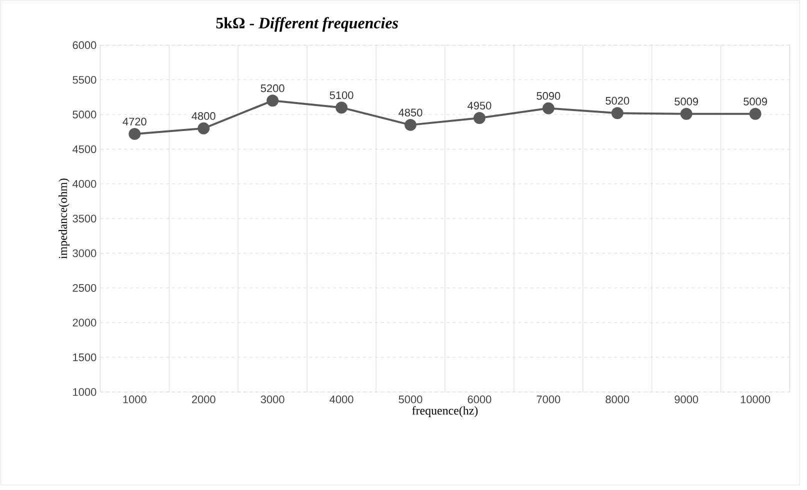  What do you see at coordinates (204, 116) in the screenshot?
I see `data-label: 4800` at bounding box center [204, 116].